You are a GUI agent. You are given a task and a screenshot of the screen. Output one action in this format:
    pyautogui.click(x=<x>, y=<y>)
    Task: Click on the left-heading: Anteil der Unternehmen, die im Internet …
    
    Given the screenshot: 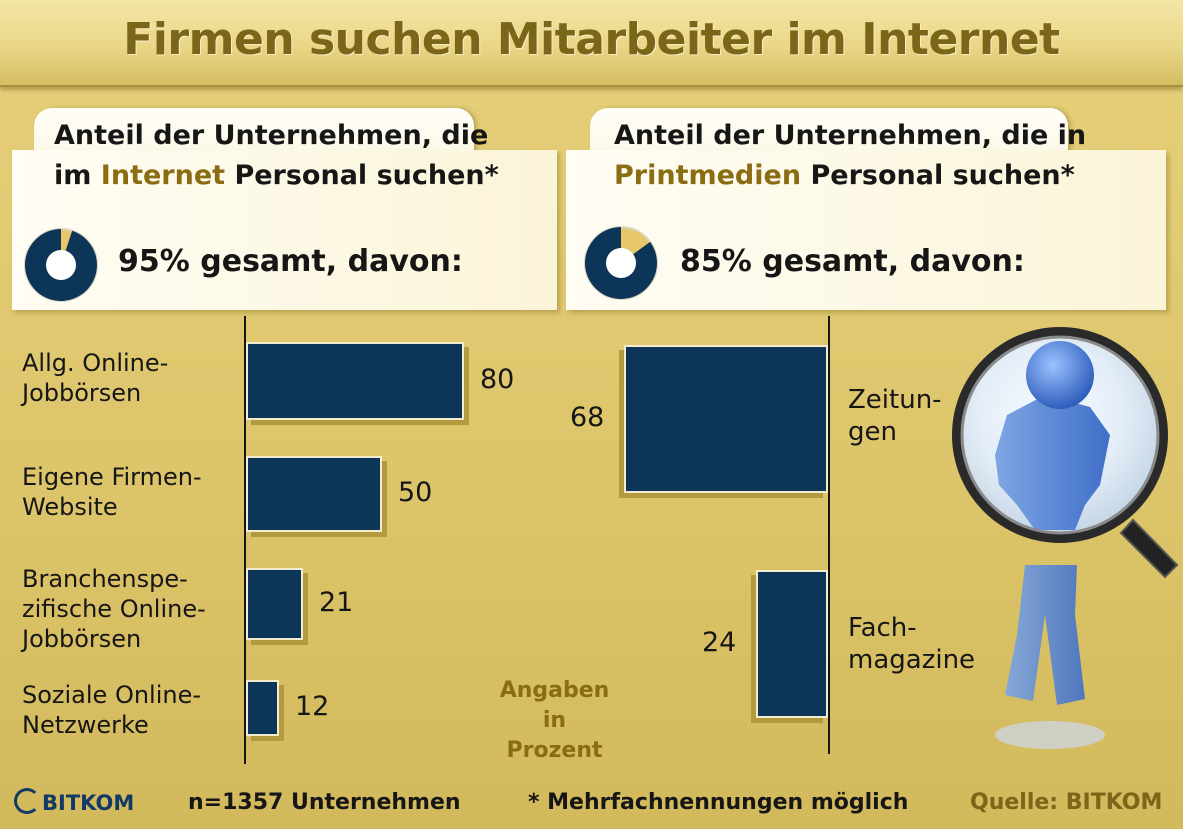 What is the action you would take?
    pyautogui.click(x=276, y=156)
    